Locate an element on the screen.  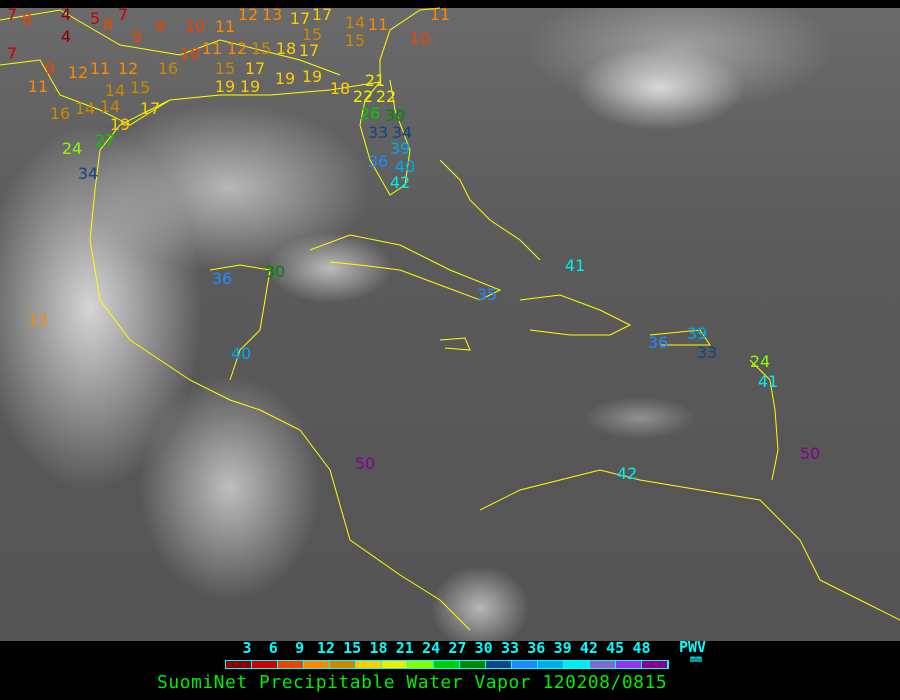
legend-tick: 36 is located at coordinates (536, 648).